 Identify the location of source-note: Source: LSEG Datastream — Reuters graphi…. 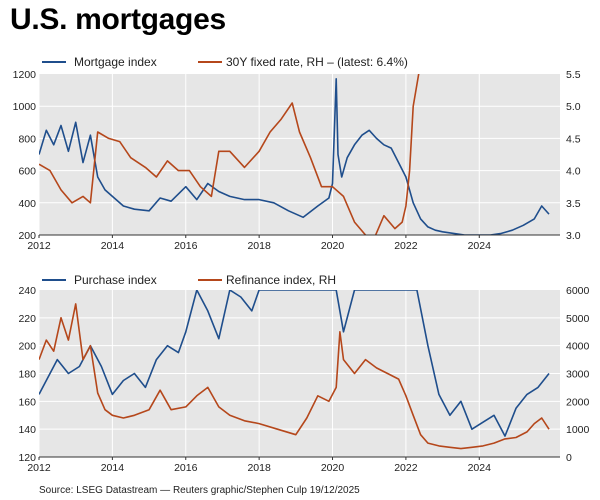
(199, 490).